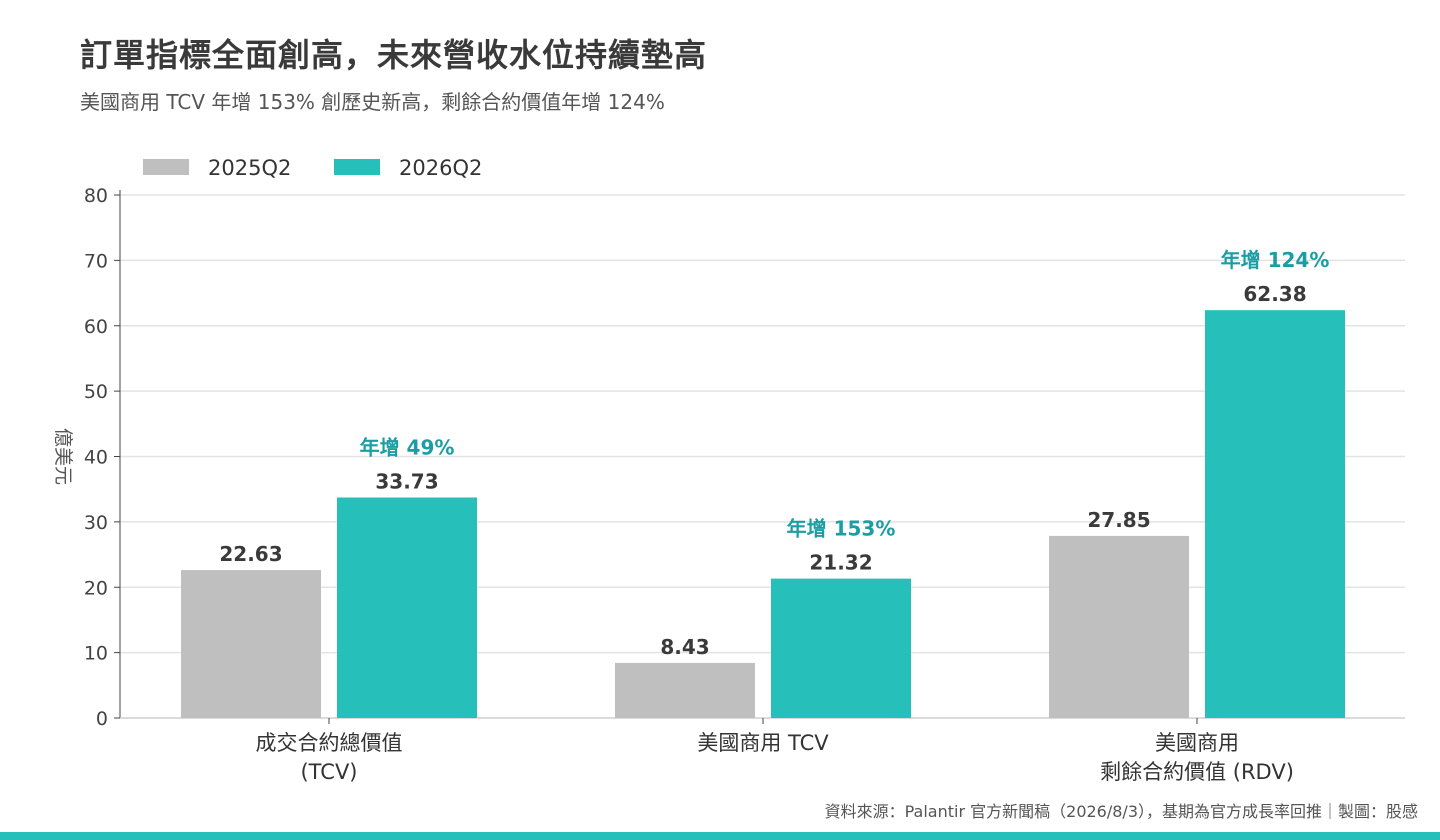  Describe the element at coordinates (840, 563) in the screenshot. I see `data-label: 21.32` at that location.